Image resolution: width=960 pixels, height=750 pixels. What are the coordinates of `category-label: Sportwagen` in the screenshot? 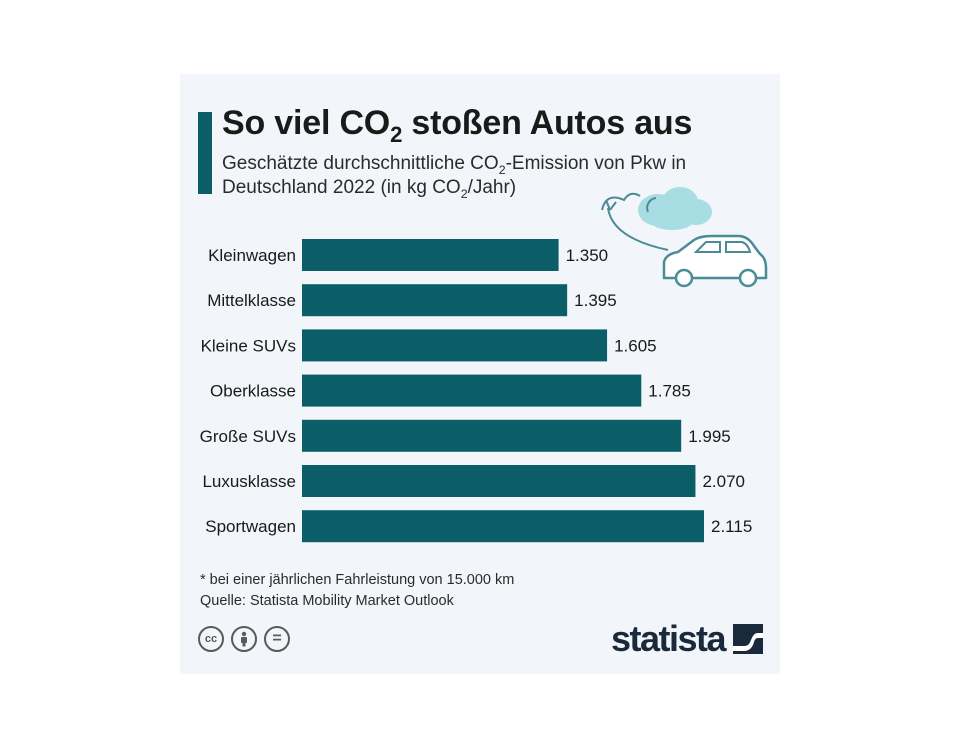 It's located at (250, 526).